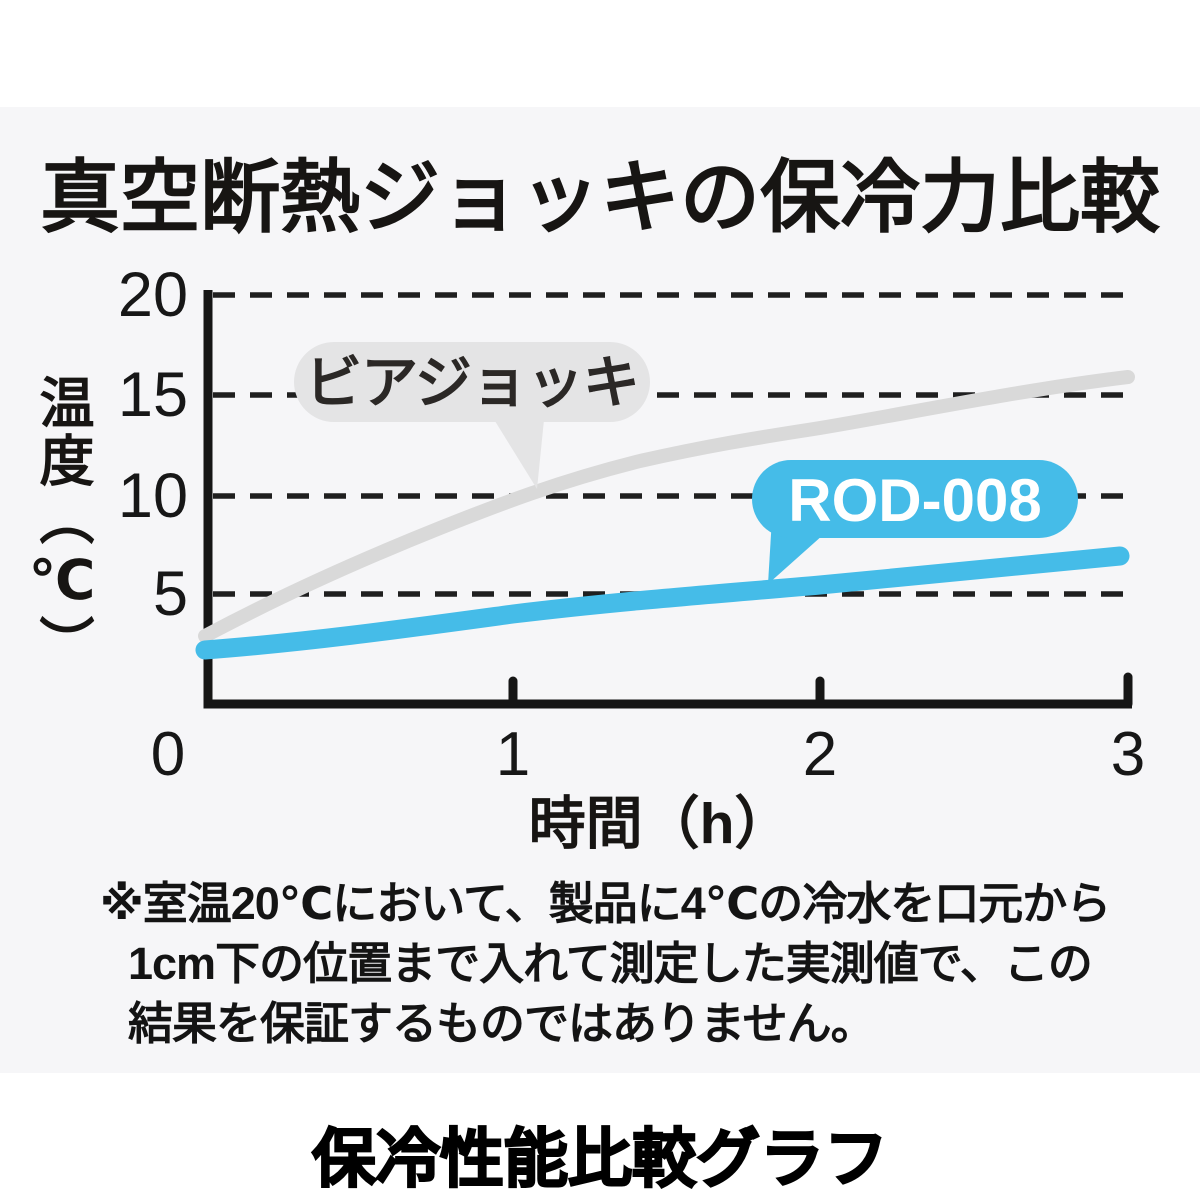  I want to click on footnote-line-1: ※室温20℃において、製品に4℃の冷水を口元から, so click(605, 903).